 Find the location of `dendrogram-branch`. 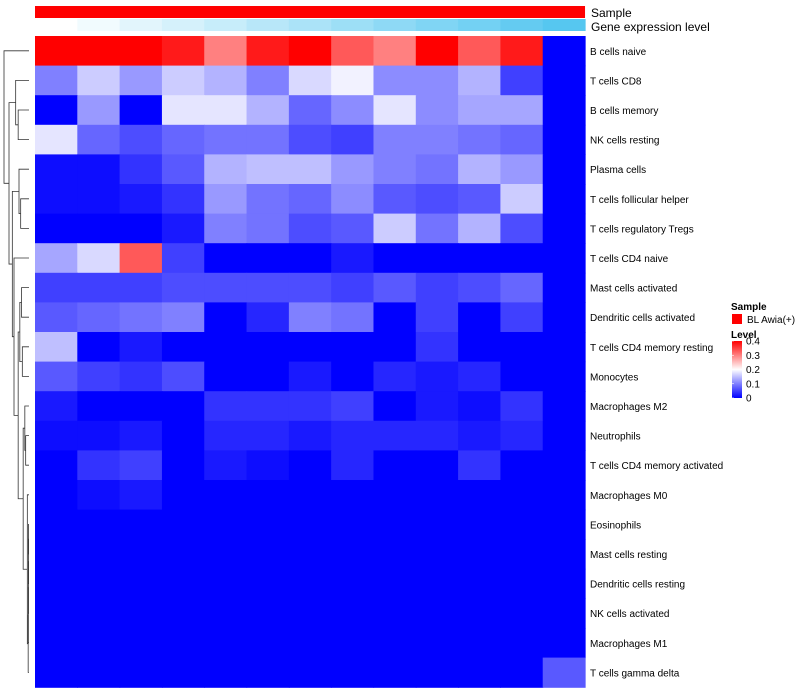

dendrogram-branch is located at coordinates (21, 336).